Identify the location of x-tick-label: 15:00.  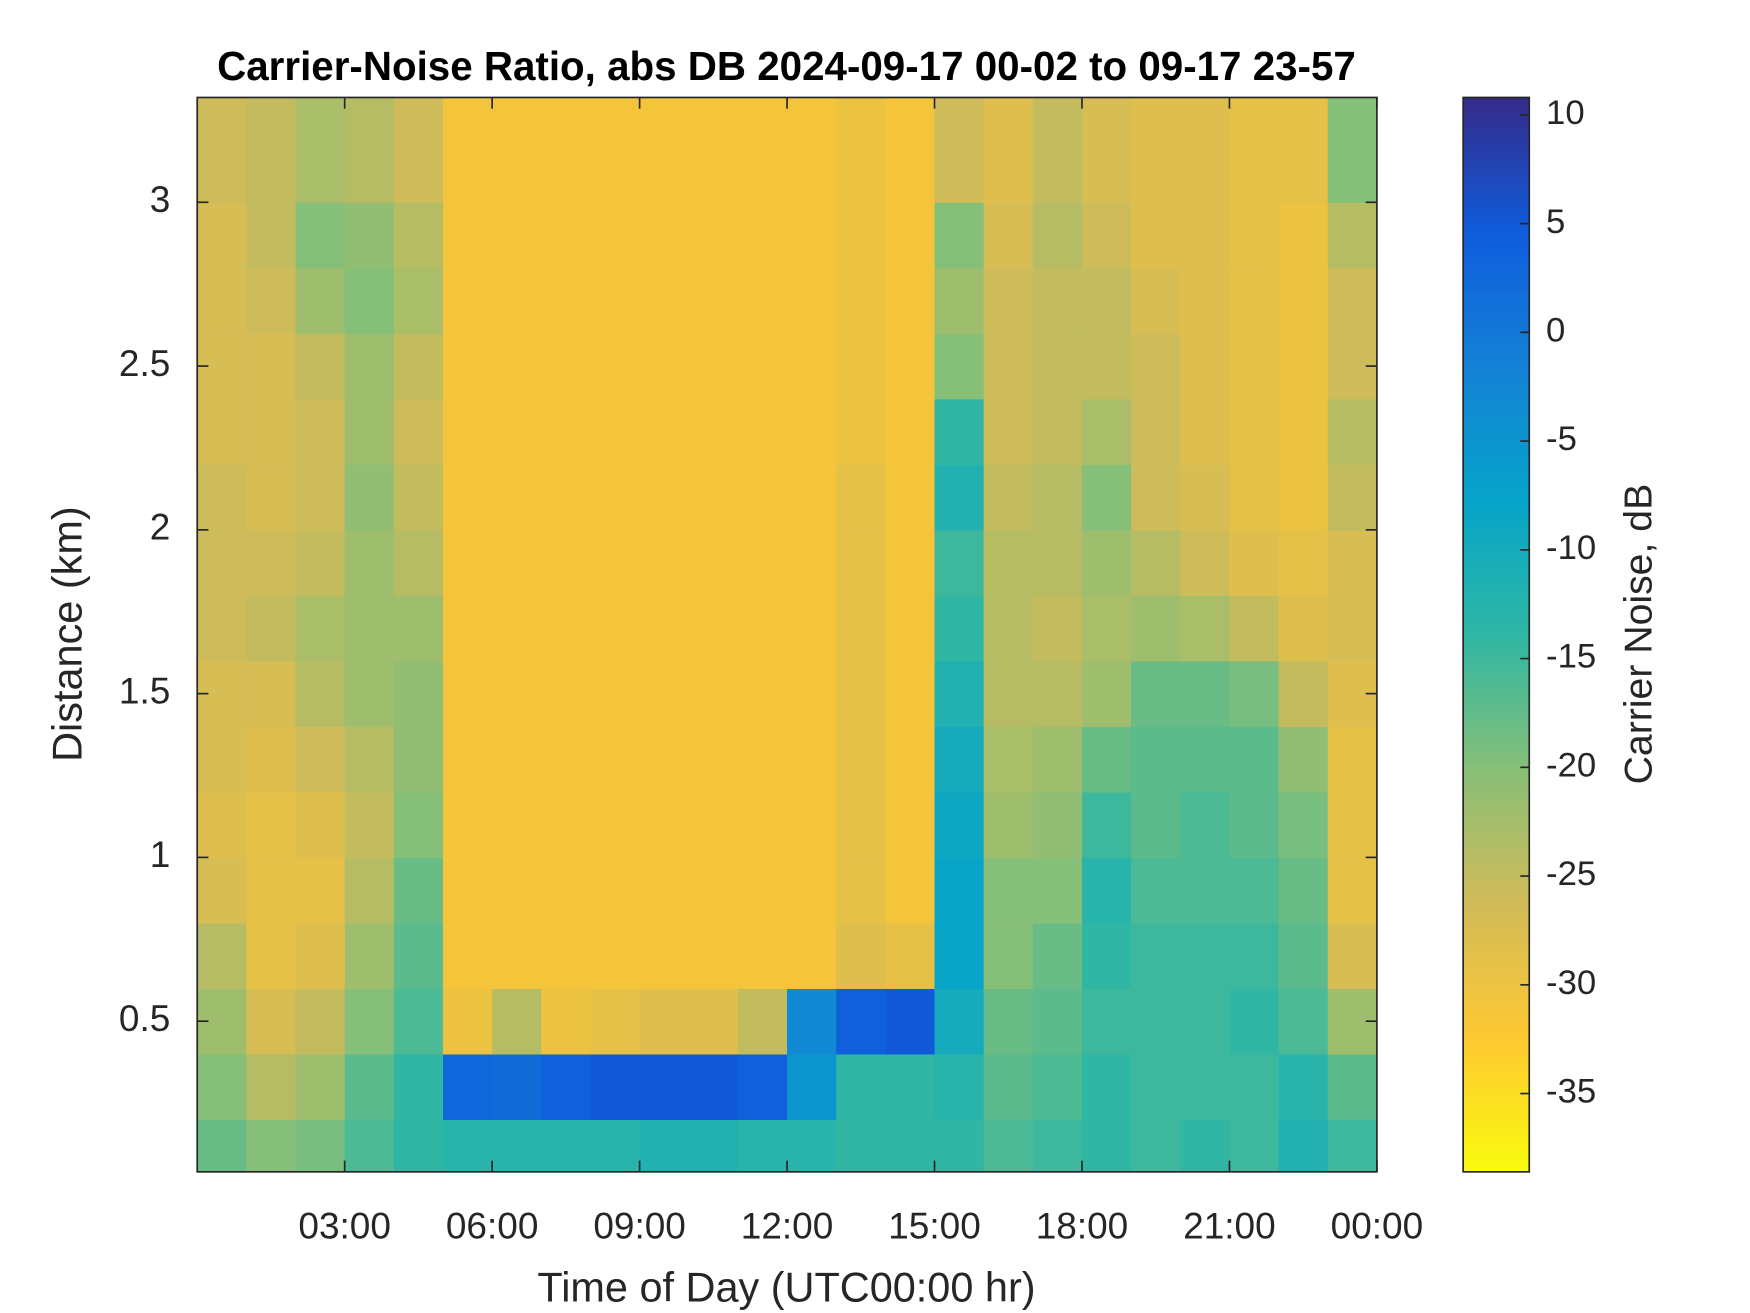
(934, 1226).